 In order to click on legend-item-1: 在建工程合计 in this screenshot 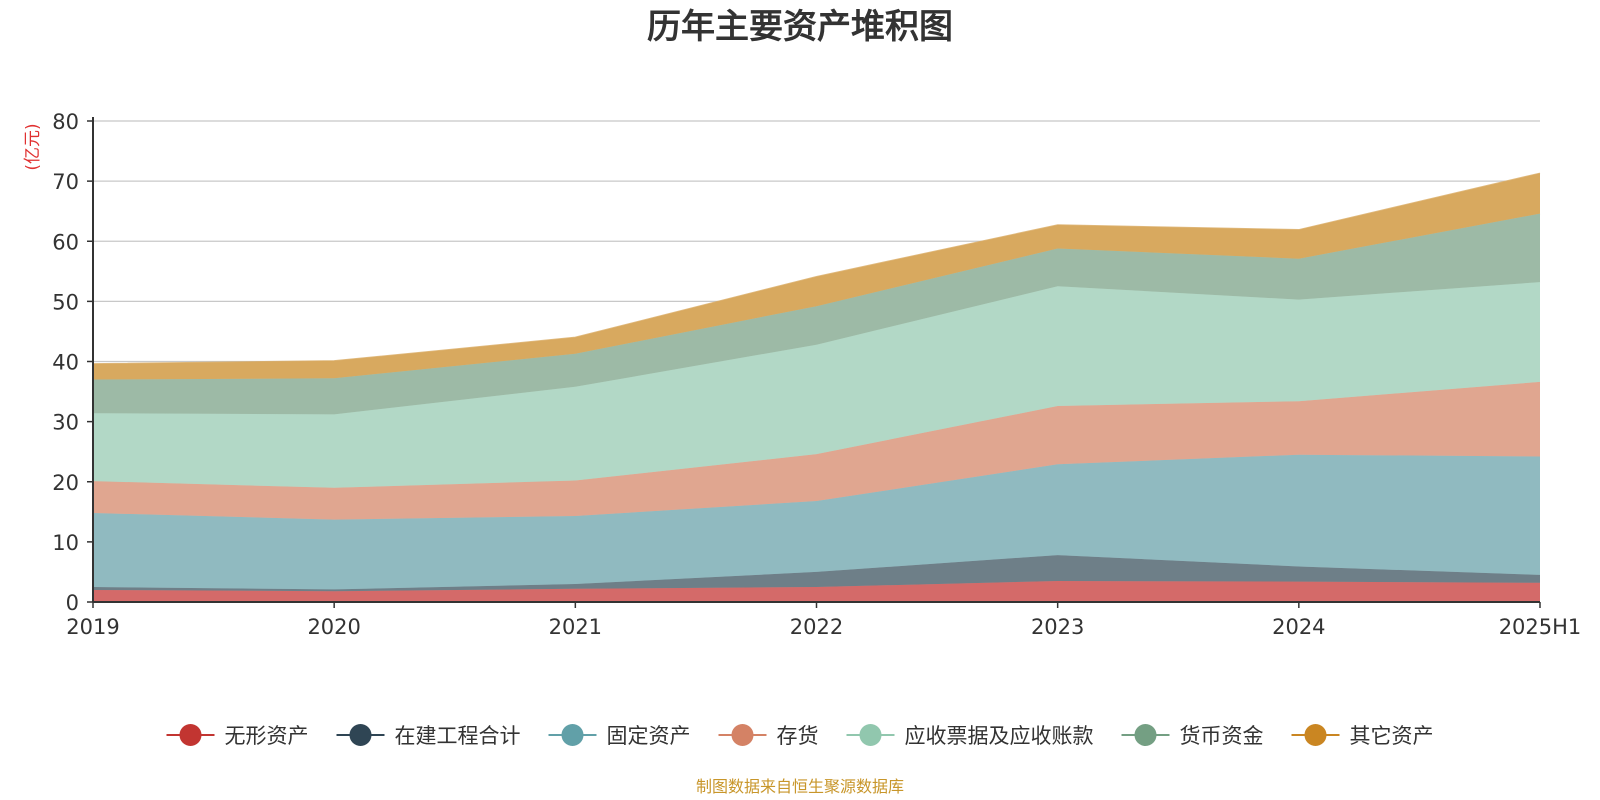, I will do `click(428, 736)`.